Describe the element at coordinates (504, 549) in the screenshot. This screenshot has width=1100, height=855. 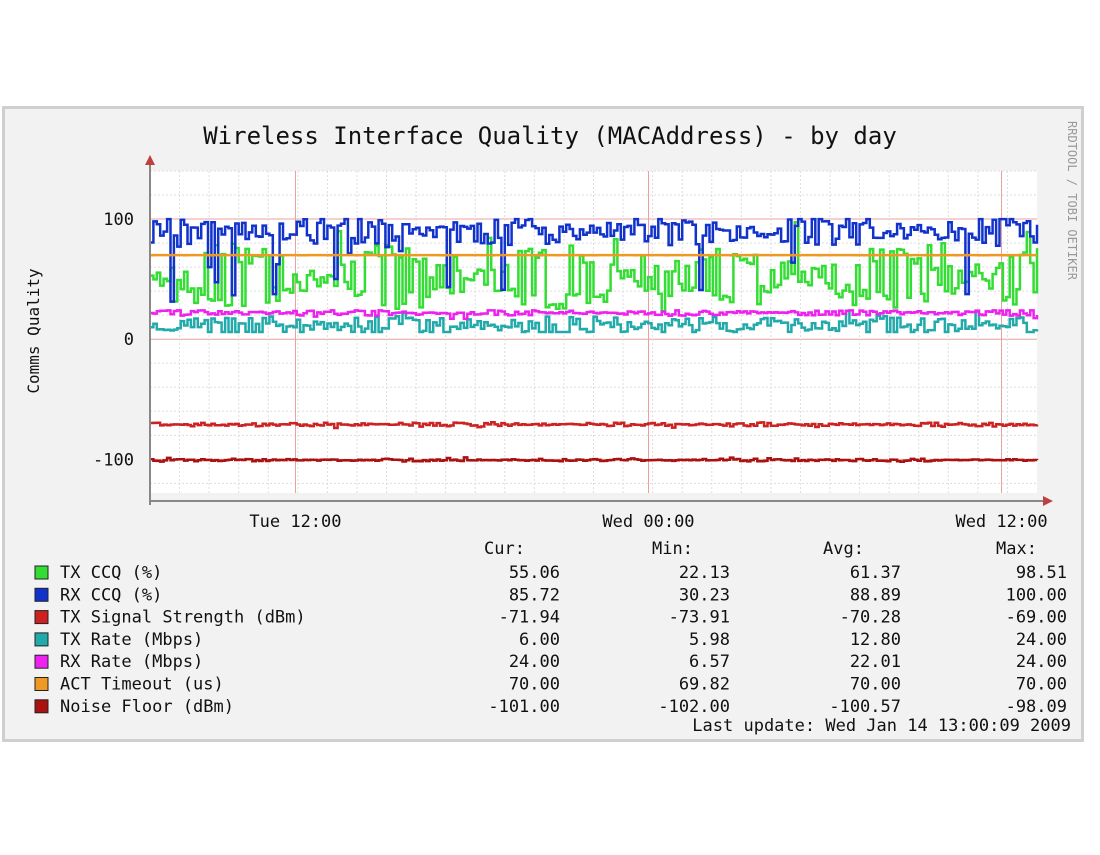
I see `legend-header: Cur:` at that location.